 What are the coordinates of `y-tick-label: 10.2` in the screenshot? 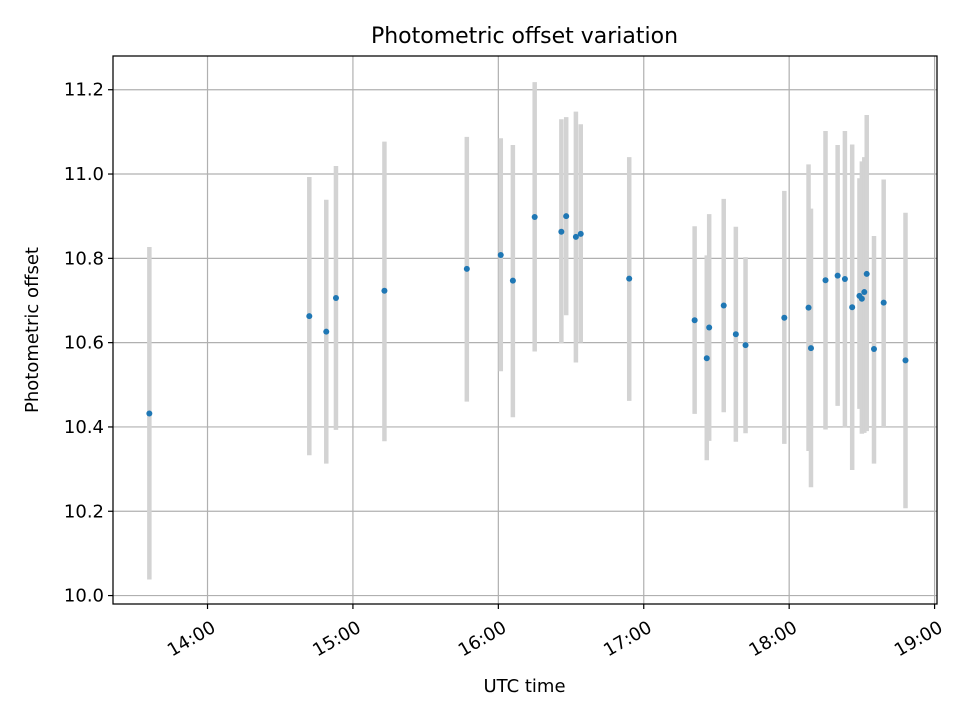 It's located at (84, 511).